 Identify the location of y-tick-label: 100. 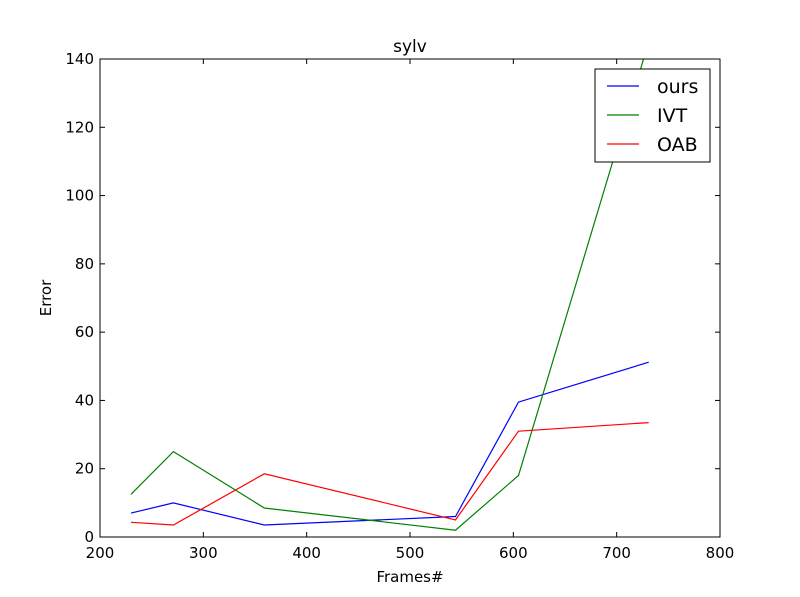
(79, 196).